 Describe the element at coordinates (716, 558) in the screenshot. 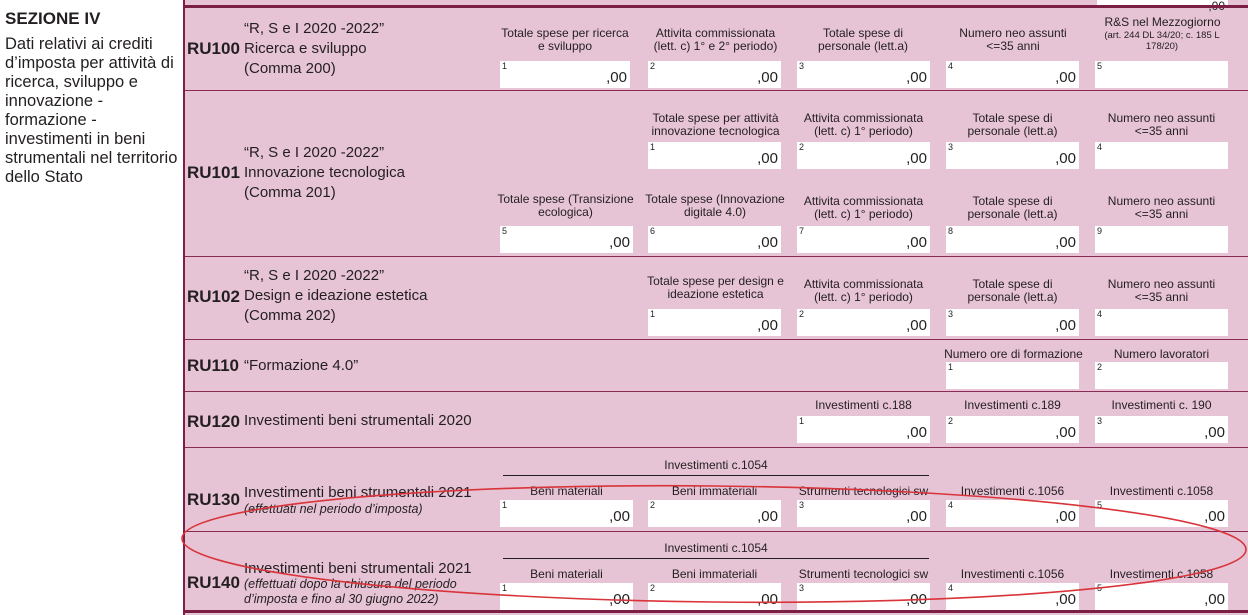

I see `group-underline` at that location.